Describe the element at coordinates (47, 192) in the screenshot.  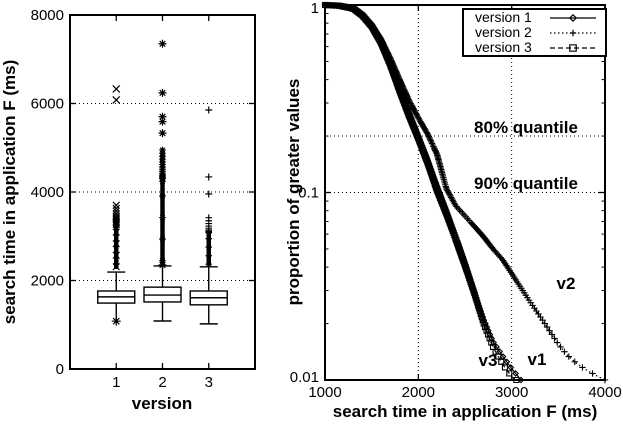
I see `left-ytick-label: 4000` at that location.